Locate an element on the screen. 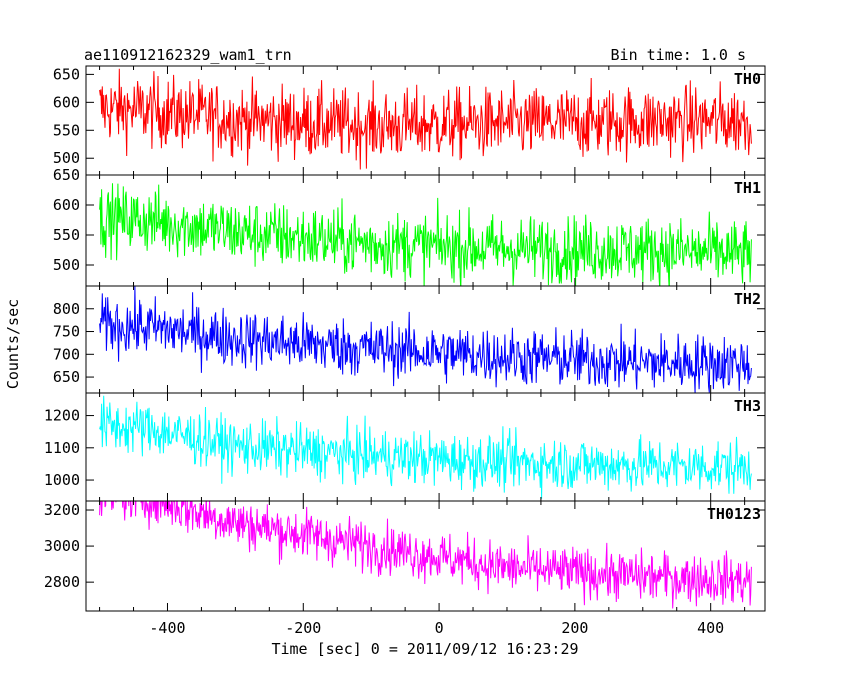 Image resolution: width=850 pixels, height=680 pixels. y-tick-label: 700 is located at coordinates (66, 354).